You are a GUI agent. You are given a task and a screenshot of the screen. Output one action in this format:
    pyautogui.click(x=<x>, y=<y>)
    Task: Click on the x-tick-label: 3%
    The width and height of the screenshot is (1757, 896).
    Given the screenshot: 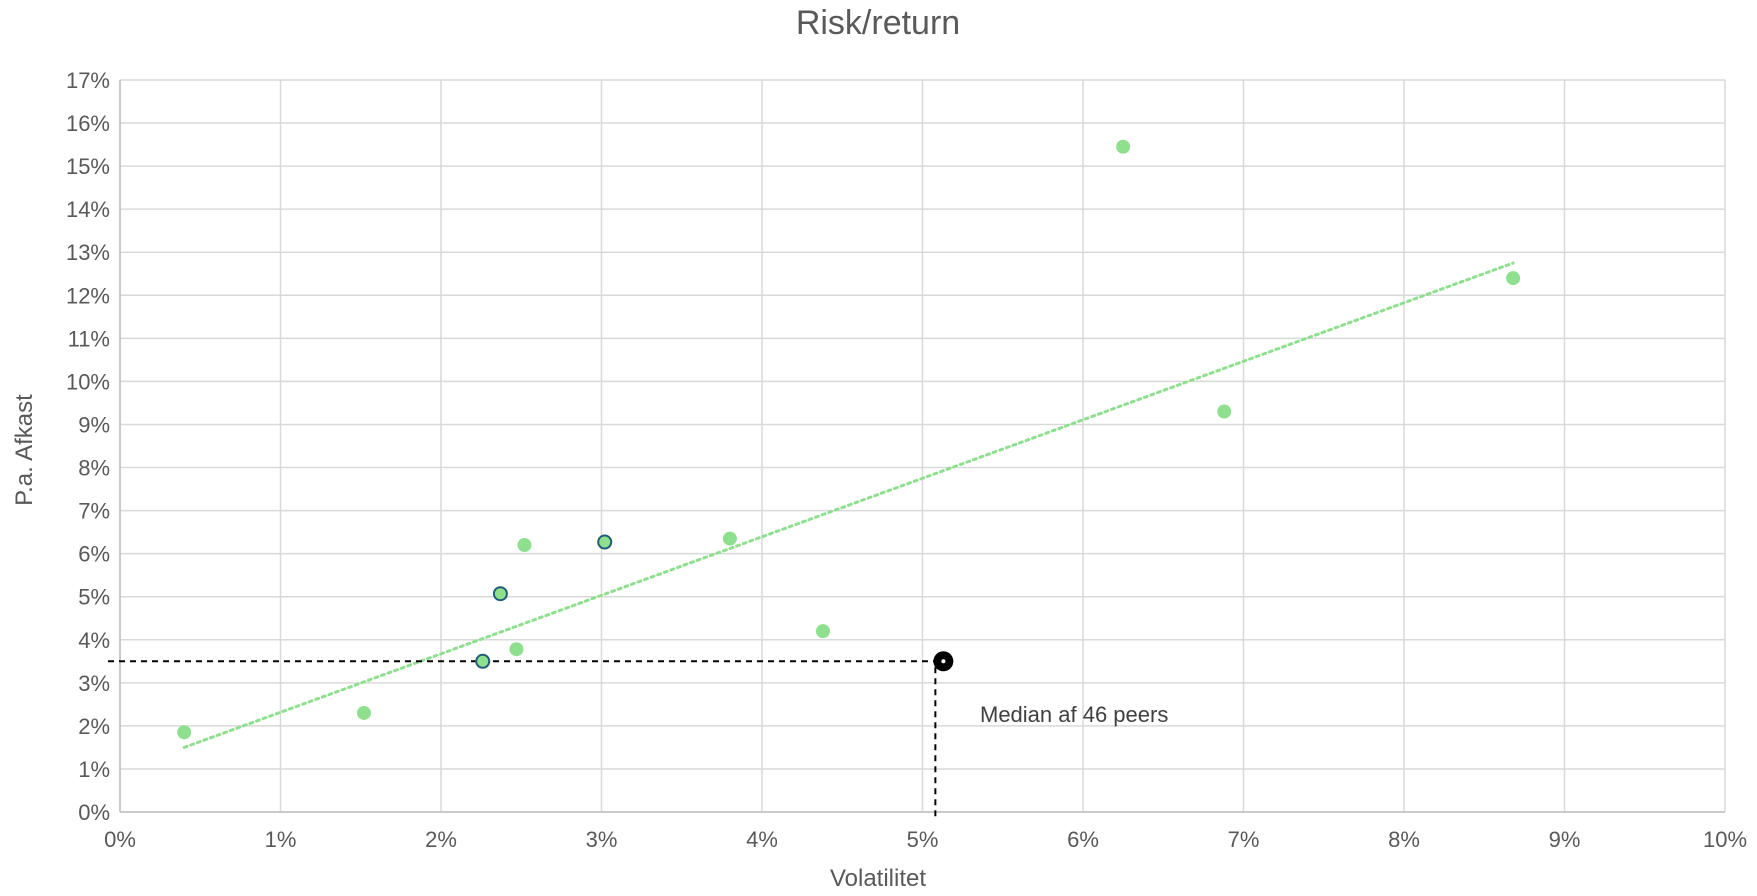 What is the action you would take?
    pyautogui.click(x=602, y=839)
    